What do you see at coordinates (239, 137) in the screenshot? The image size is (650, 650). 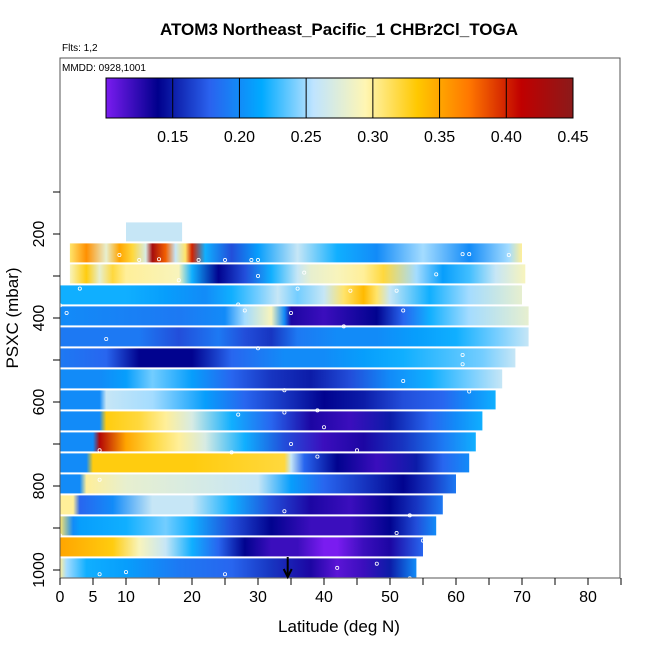 I see `colorbar-tick-label: 0.20` at bounding box center [239, 137].